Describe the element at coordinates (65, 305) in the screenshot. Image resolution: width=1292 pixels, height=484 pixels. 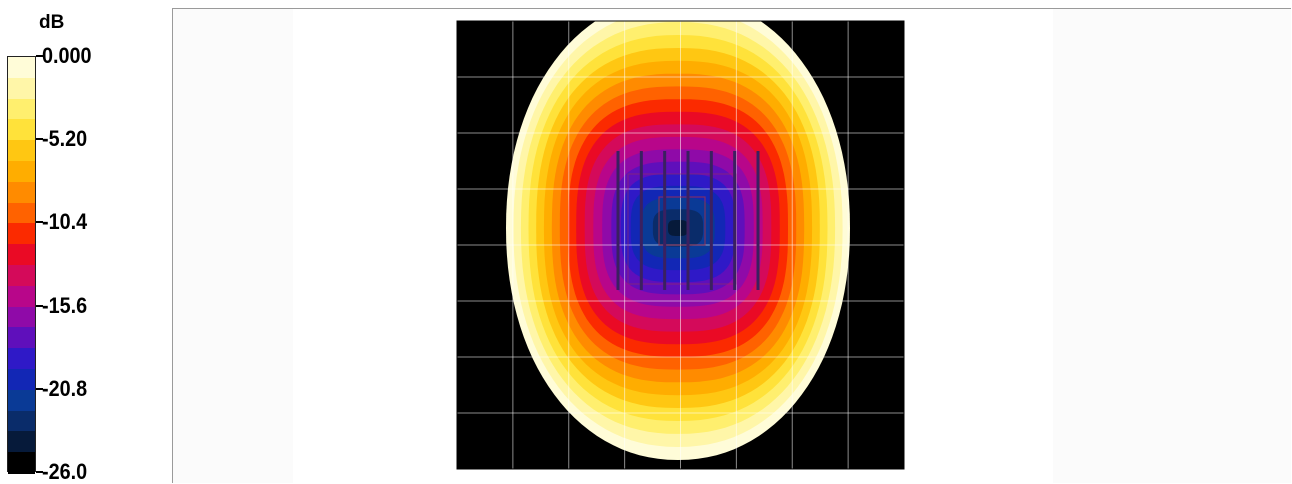
I see `colorbar-tick-label: -15.6` at that location.